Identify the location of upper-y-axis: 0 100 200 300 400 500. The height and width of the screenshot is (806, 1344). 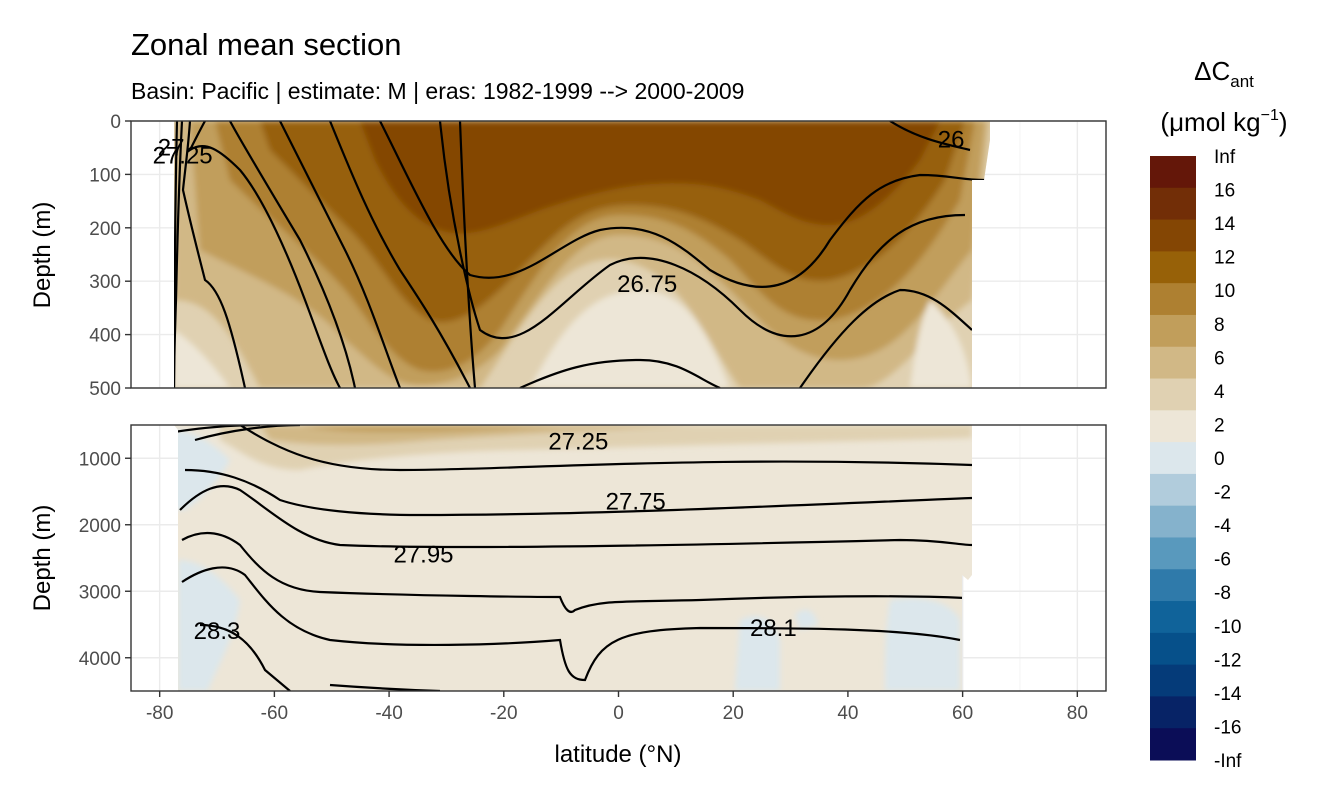
(110, 256).